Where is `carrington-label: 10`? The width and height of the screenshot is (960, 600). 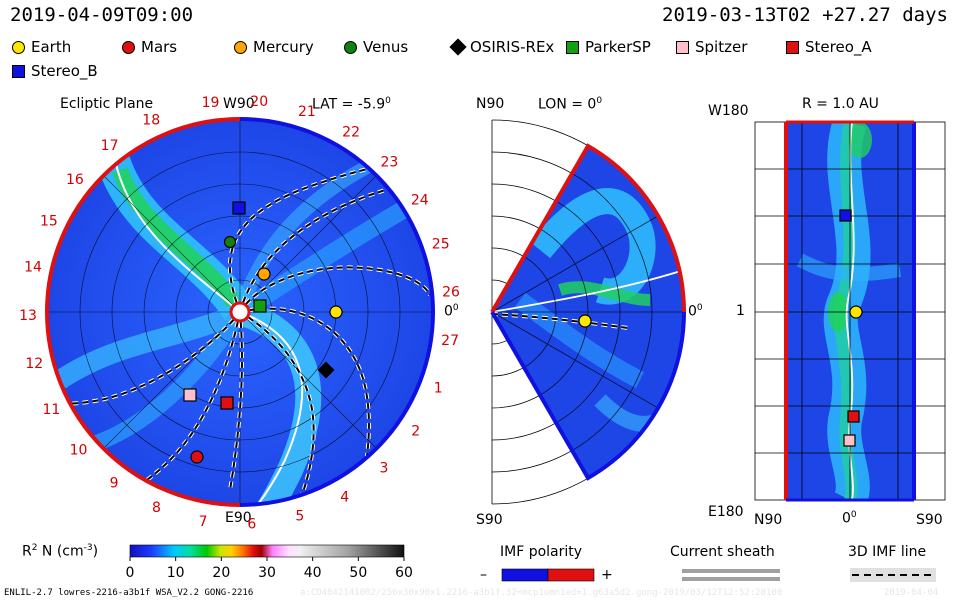
carrington-label: 10 is located at coordinates (79, 450).